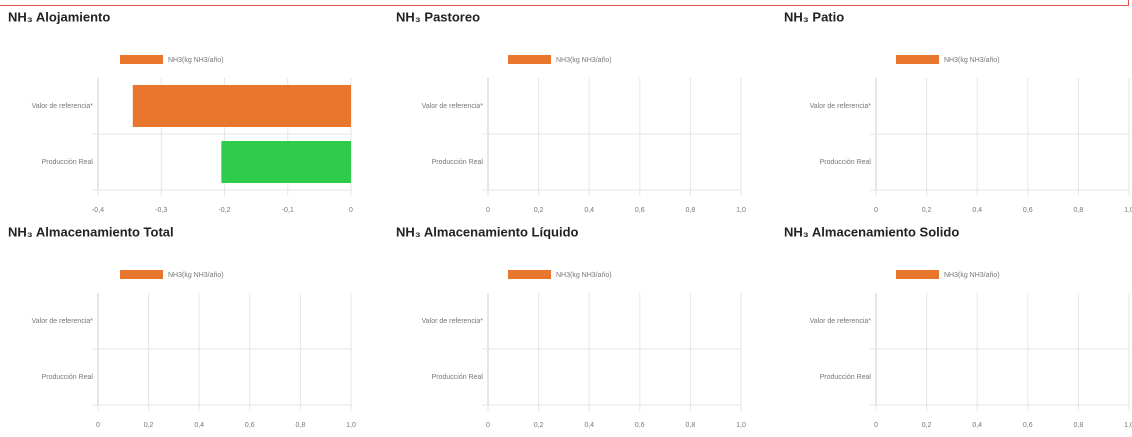  Describe the element at coordinates (224, 210) in the screenshot. I see `x-tick-label: -0,2` at that location.